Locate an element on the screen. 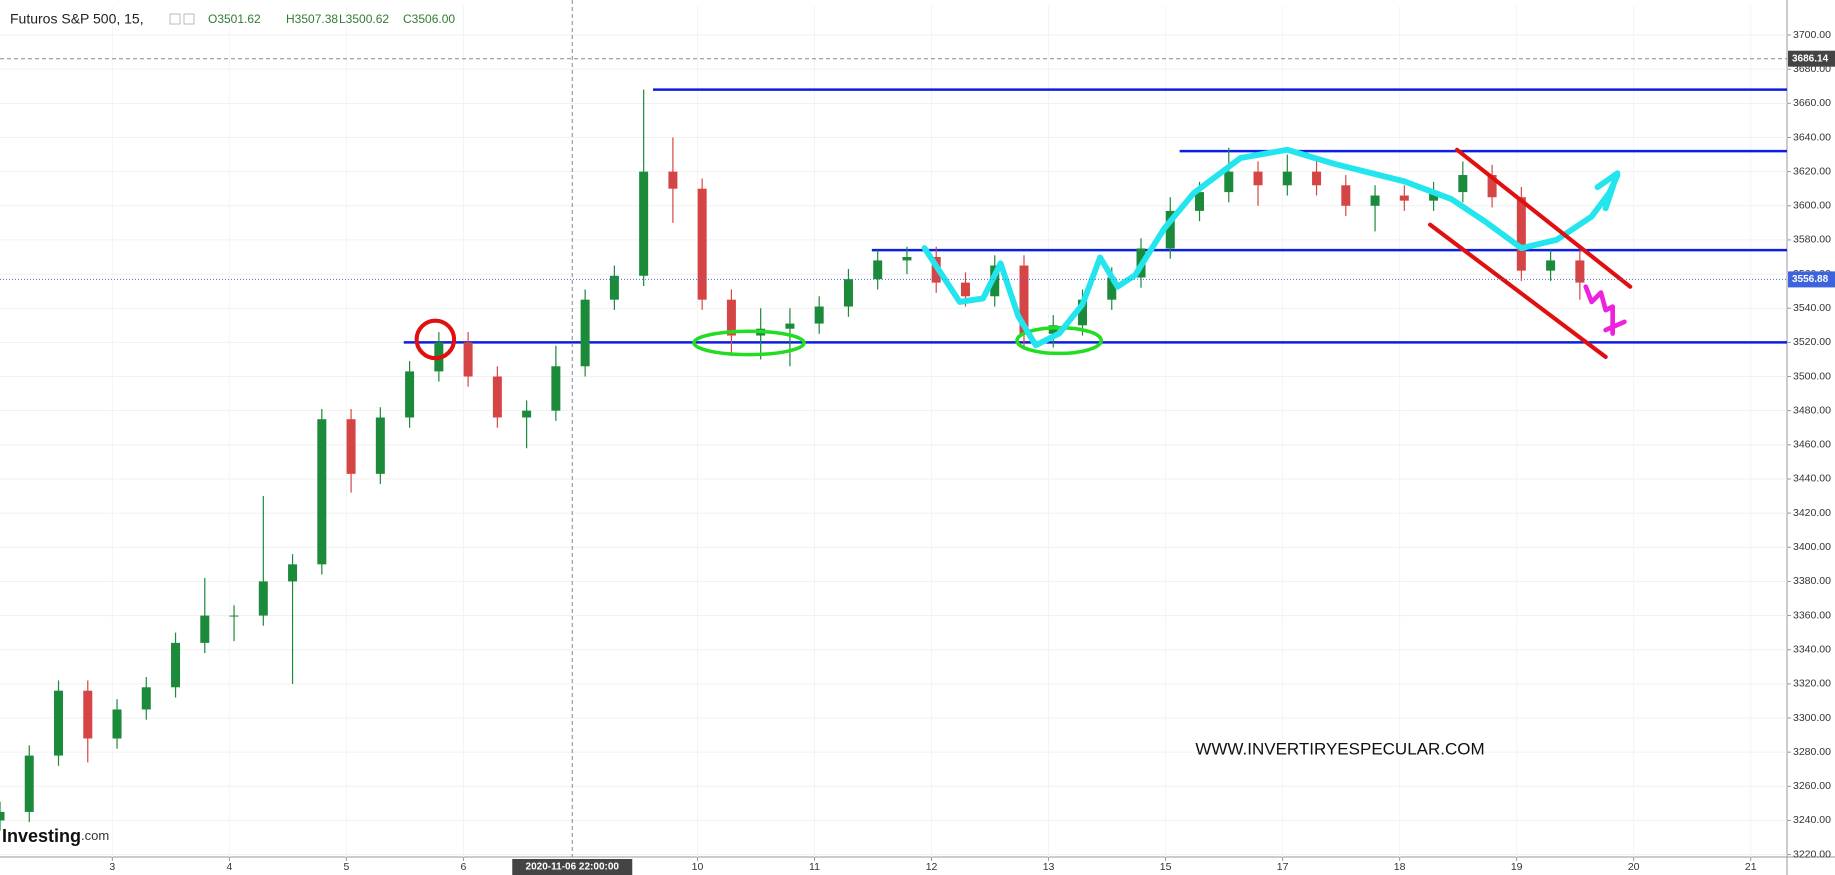 The width and height of the screenshot is (1835, 875). crosshair-y-label: 3686.14 is located at coordinates (1810, 58).